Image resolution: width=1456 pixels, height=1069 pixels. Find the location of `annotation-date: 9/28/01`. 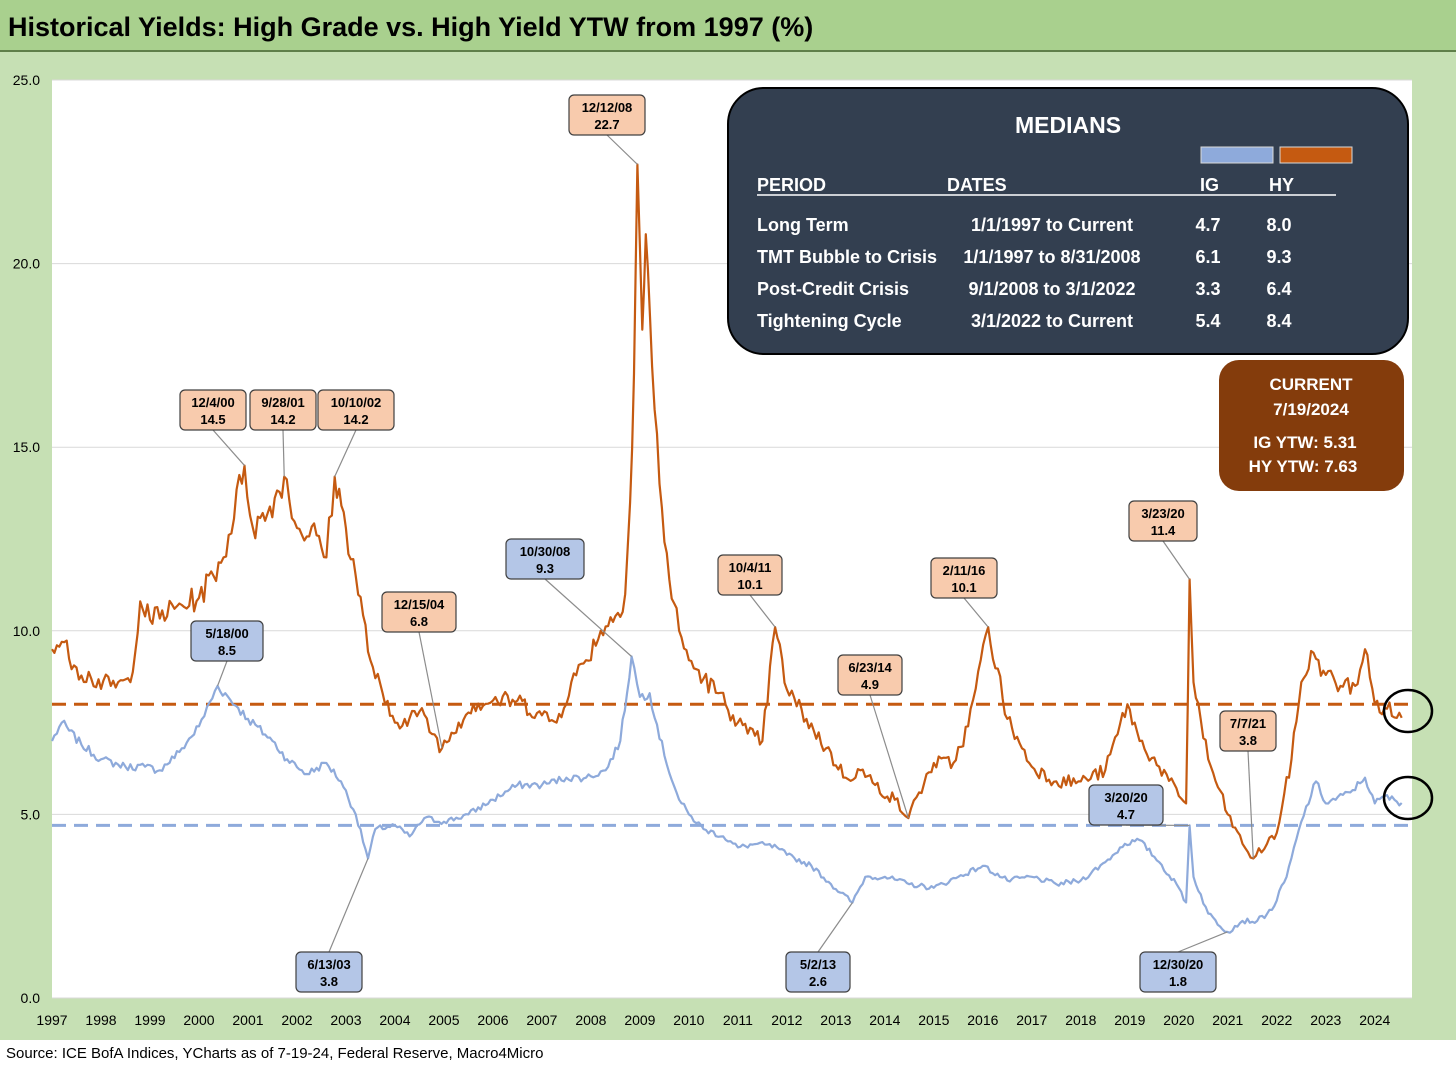

annotation-date: 9/28/01 is located at coordinates (282, 402).